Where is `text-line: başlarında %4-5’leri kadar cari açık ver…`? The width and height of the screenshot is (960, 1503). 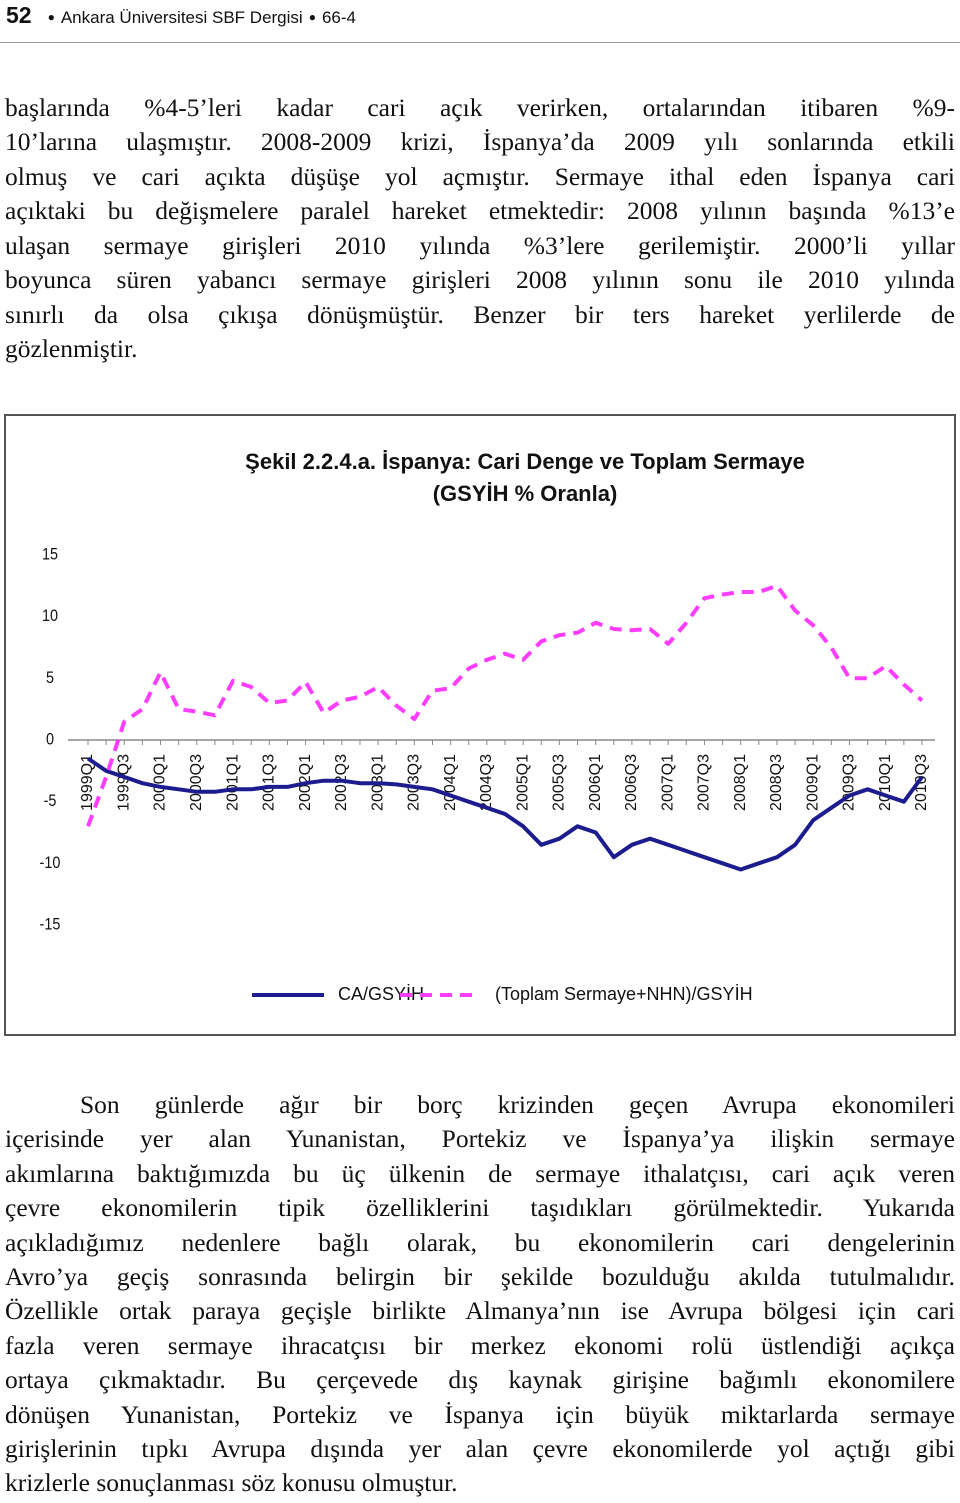
text-line: başlarında %4-5’leri kadar cari açık ver… is located at coordinates (480, 107).